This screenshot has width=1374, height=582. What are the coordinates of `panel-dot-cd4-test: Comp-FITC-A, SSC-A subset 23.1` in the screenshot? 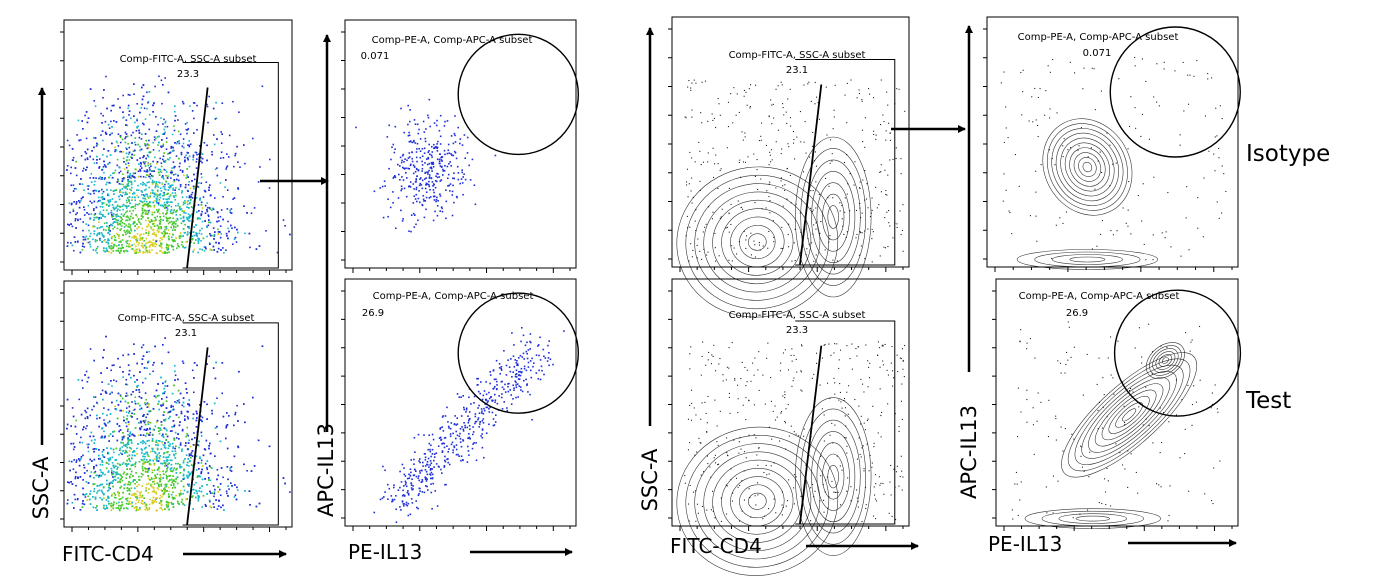 It's located at (176, 406).